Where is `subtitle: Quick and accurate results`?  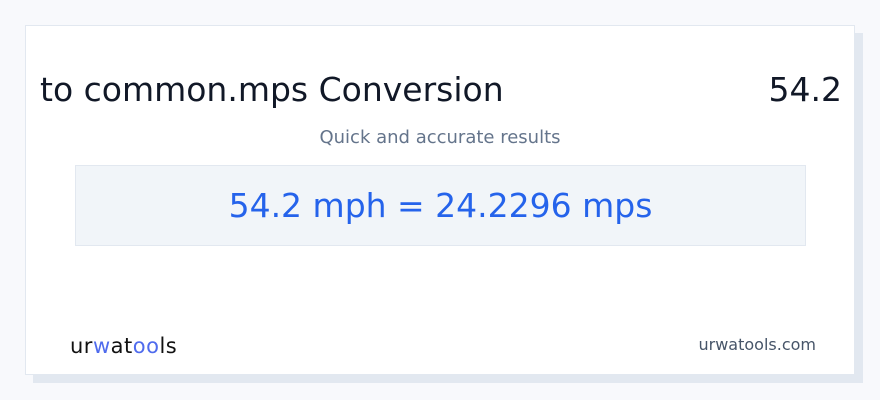 subtitle: Quick and accurate results is located at coordinates (440, 137).